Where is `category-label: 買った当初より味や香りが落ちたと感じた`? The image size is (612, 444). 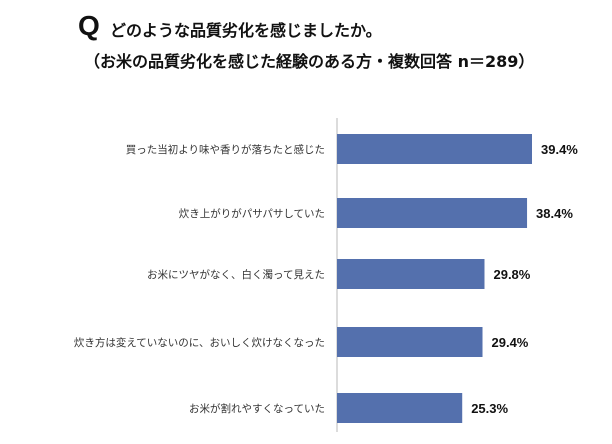 category-label: 買った当初より味や香りが落ちたと感じた is located at coordinates (225, 149).